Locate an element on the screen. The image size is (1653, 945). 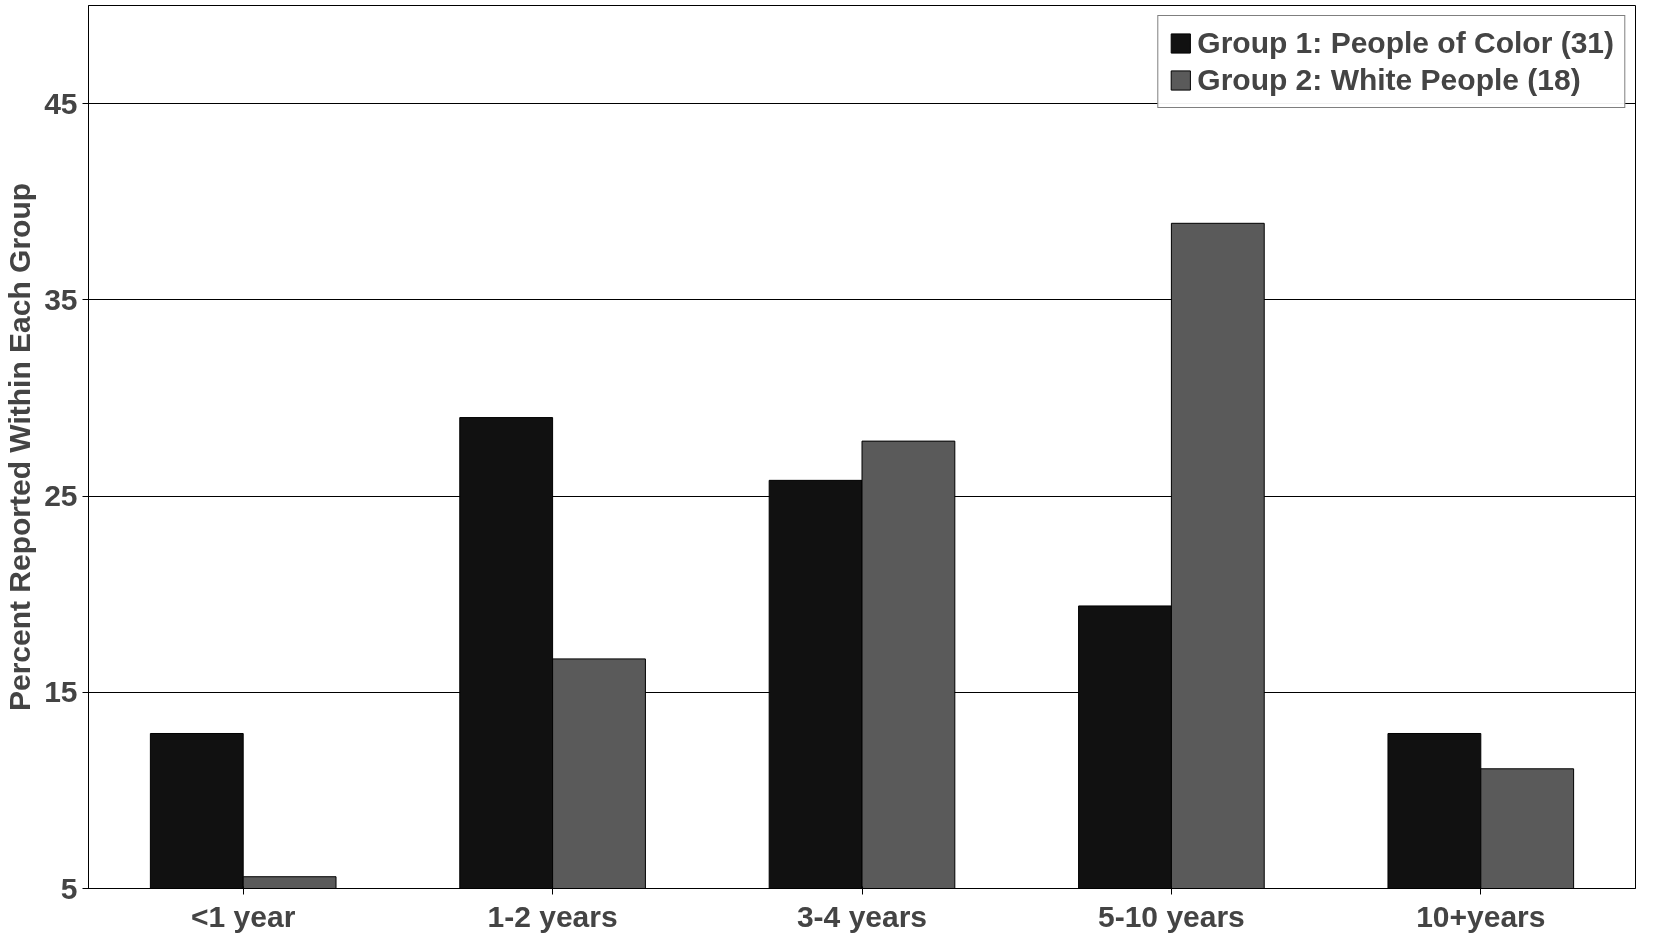
y-tick-label: 25 is located at coordinates (61, 496).